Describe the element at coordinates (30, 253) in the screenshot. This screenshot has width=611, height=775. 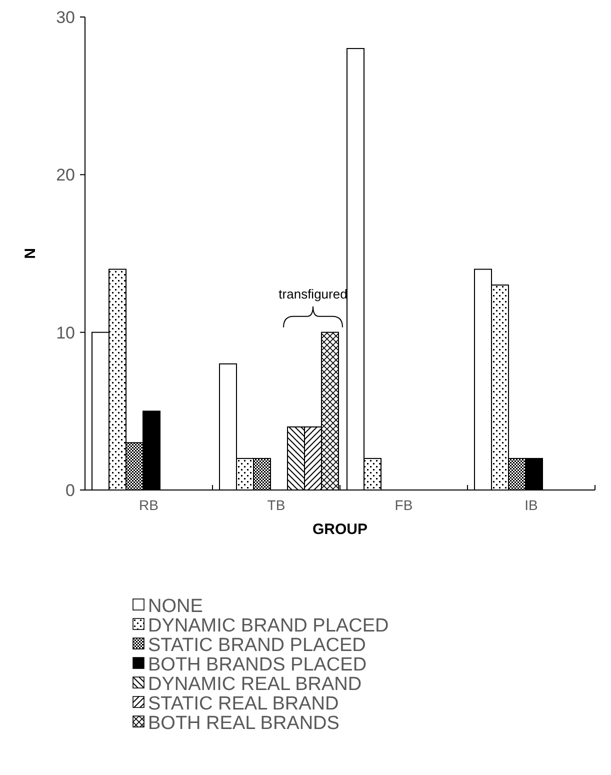
I see `y-axis-title: N` at that location.